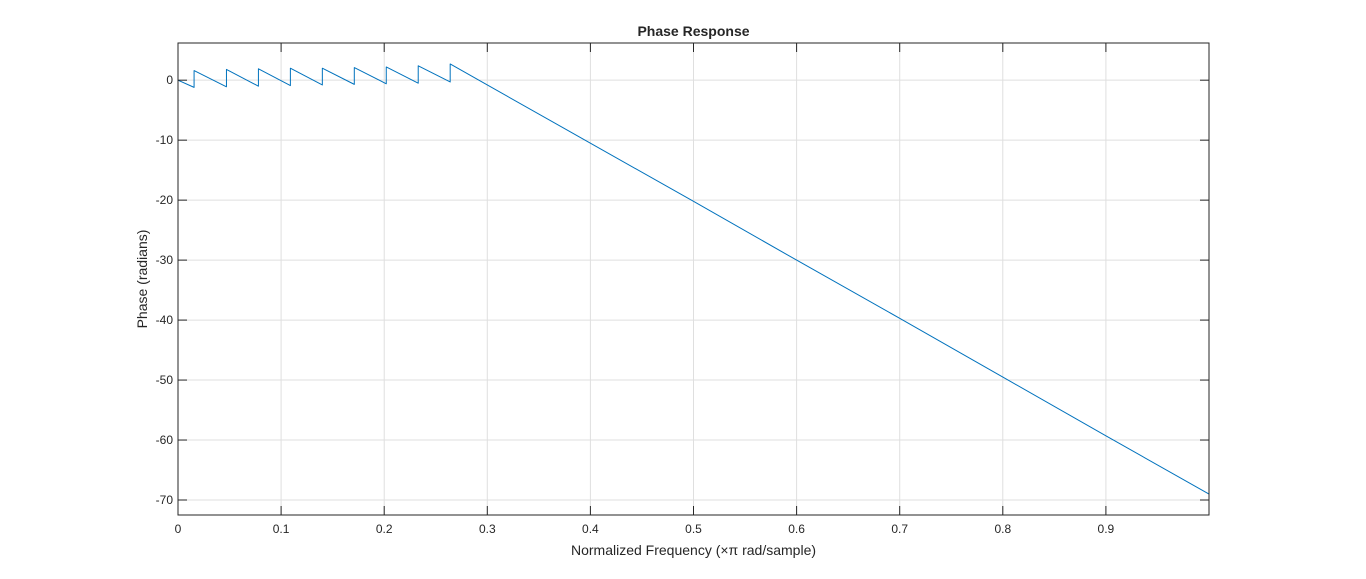 The height and width of the screenshot is (579, 1366). I want to click on y-axis-title: Phase (radians), so click(142, 279).